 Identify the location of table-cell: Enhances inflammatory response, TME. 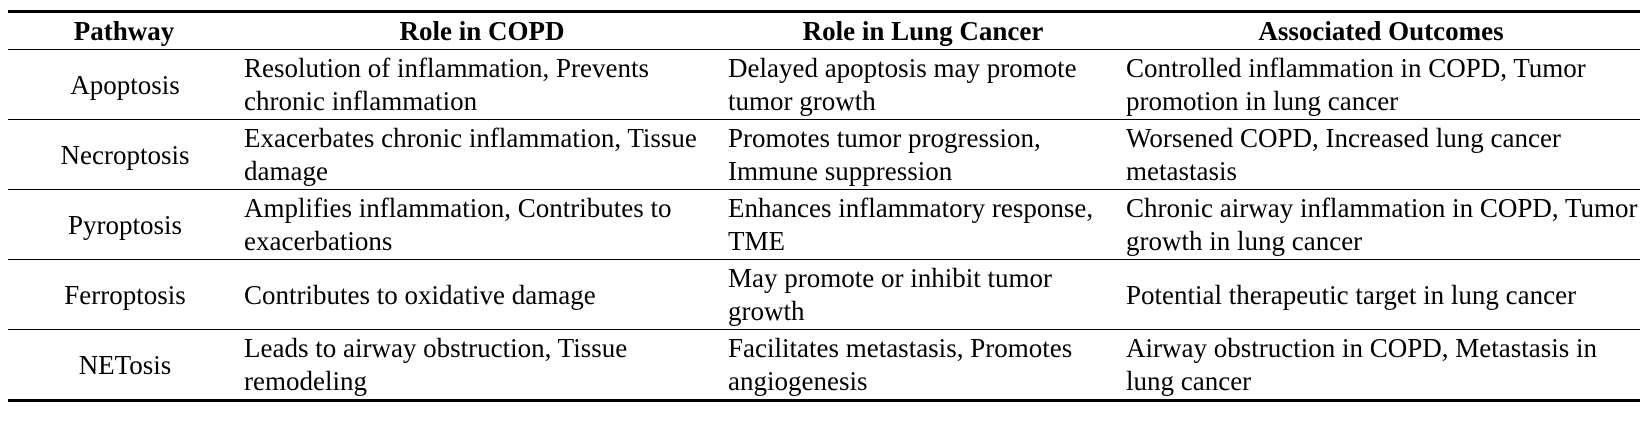
(923, 224).